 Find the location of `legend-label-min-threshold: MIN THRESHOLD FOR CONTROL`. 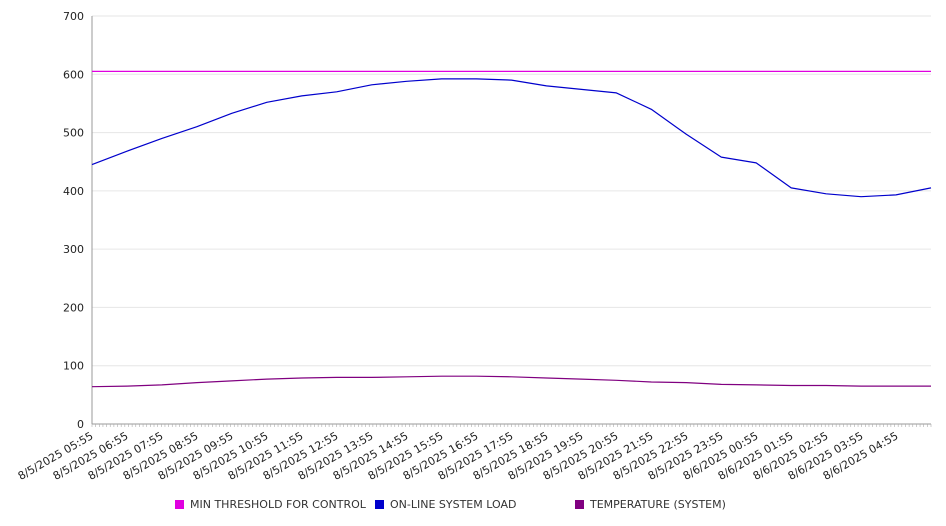

legend-label-min-threshold: MIN THRESHOLD FOR CONTROL is located at coordinates (278, 504).